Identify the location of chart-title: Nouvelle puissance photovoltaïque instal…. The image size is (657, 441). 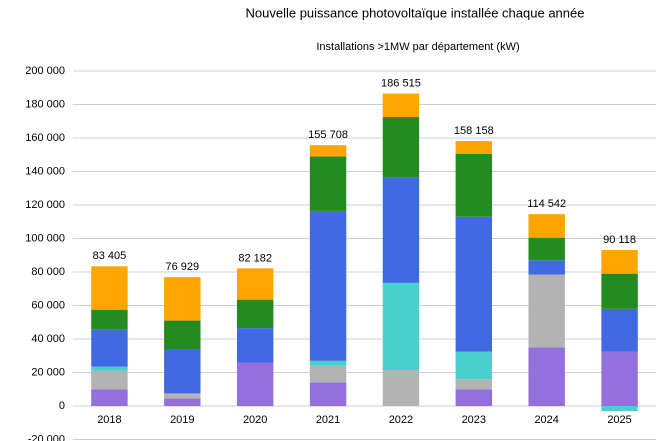
(415, 12).